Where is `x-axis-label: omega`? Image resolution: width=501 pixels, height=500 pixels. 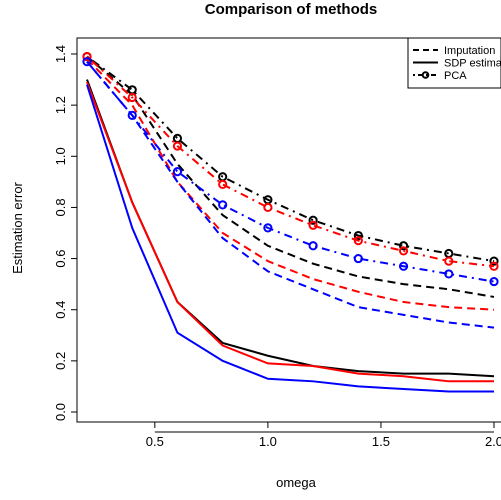
x-axis-label: omega is located at coordinates (296, 482).